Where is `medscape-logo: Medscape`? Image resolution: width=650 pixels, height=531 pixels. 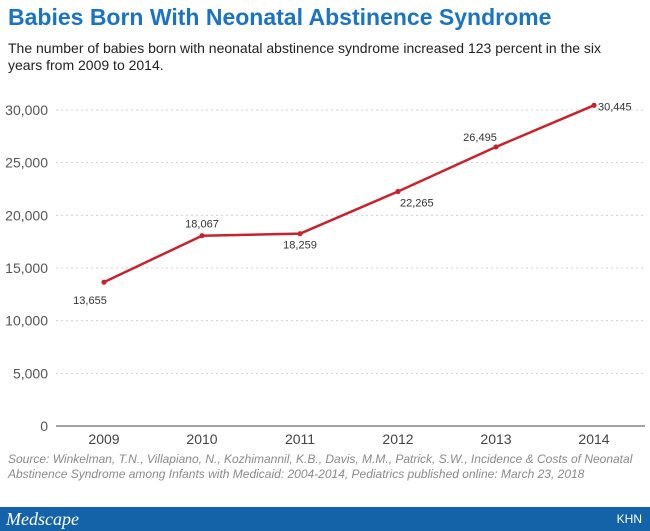
medscape-logo: Medscape is located at coordinates (42, 519).